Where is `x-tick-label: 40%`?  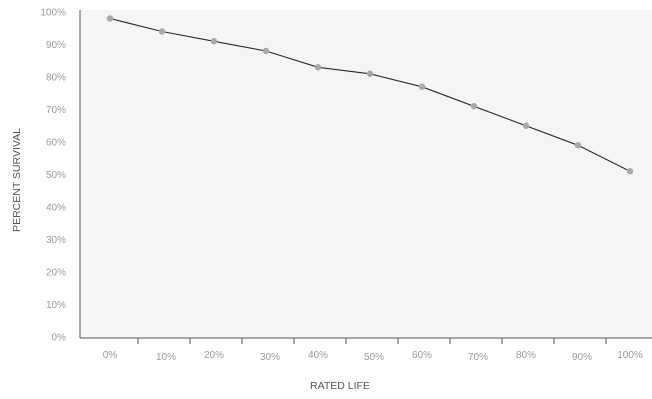
x-tick-label: 40% is located at coordinates (318, 355).